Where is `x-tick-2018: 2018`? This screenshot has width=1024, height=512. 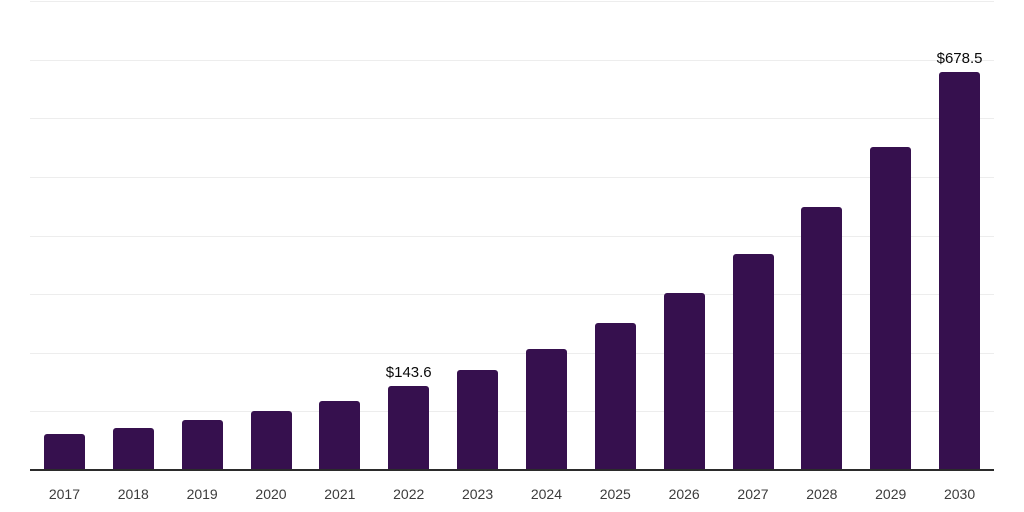
x-tick-2018: 2018 is located at coordinates (133, 494).